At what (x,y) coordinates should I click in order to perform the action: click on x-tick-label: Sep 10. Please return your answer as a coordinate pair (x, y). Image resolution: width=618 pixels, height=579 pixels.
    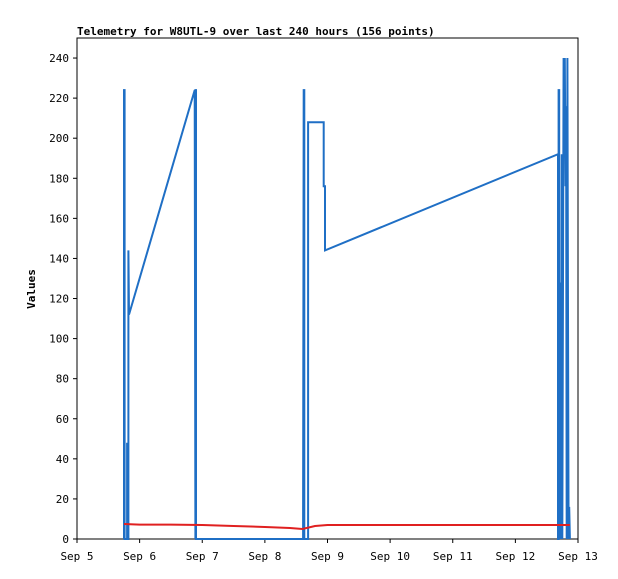
    Looking at the image, I should click on (390, 556).